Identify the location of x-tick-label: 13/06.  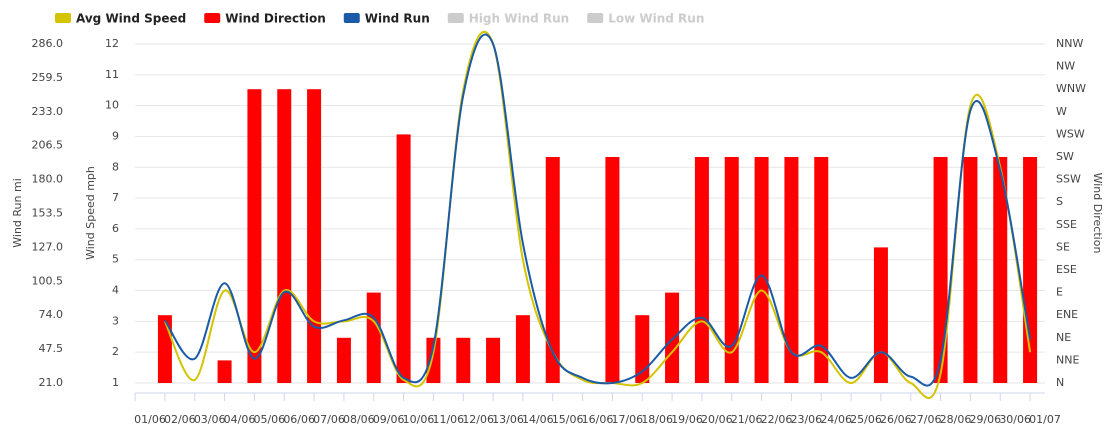
(508, 419).